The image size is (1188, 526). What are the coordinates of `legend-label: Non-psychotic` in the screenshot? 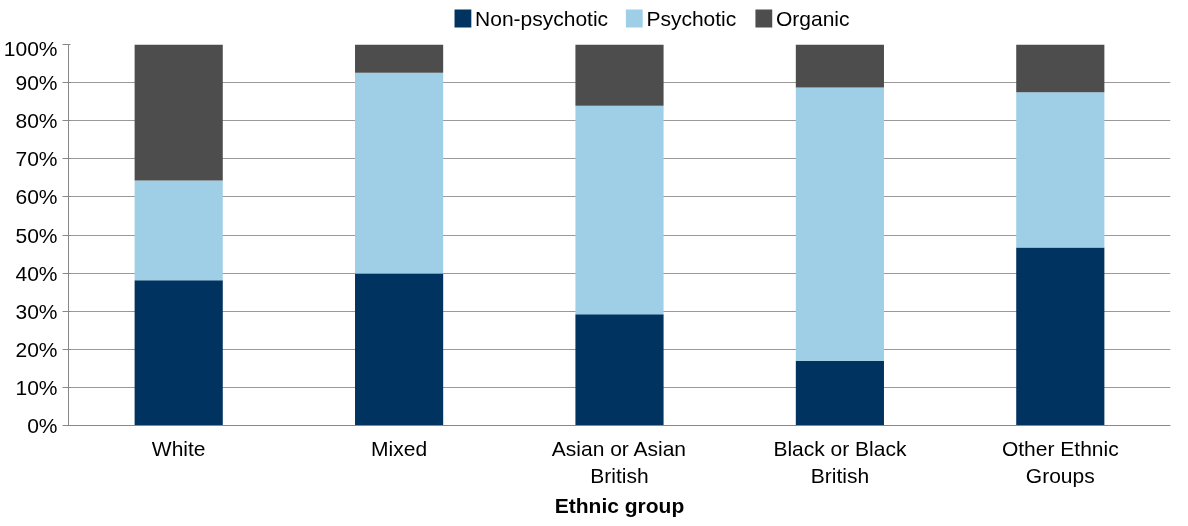 It's located at (542, 18).